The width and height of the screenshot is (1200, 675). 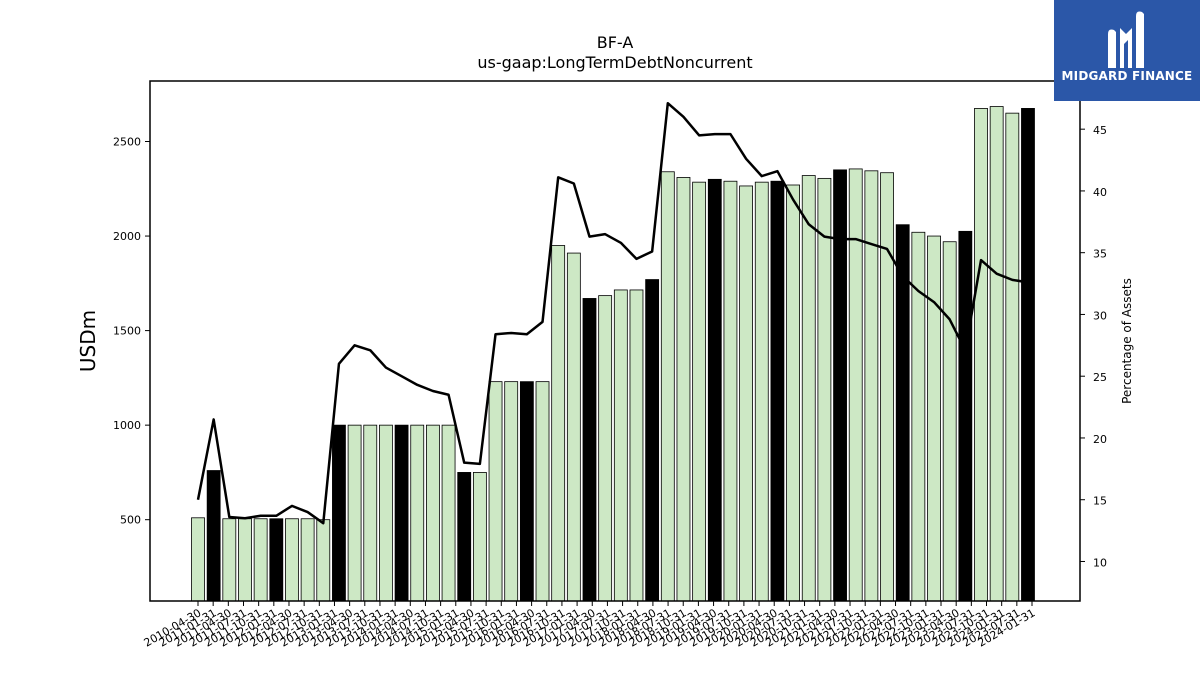 I want to click on y-axis-right-label: Percentage of Assets, so click(x=1127, y=341).